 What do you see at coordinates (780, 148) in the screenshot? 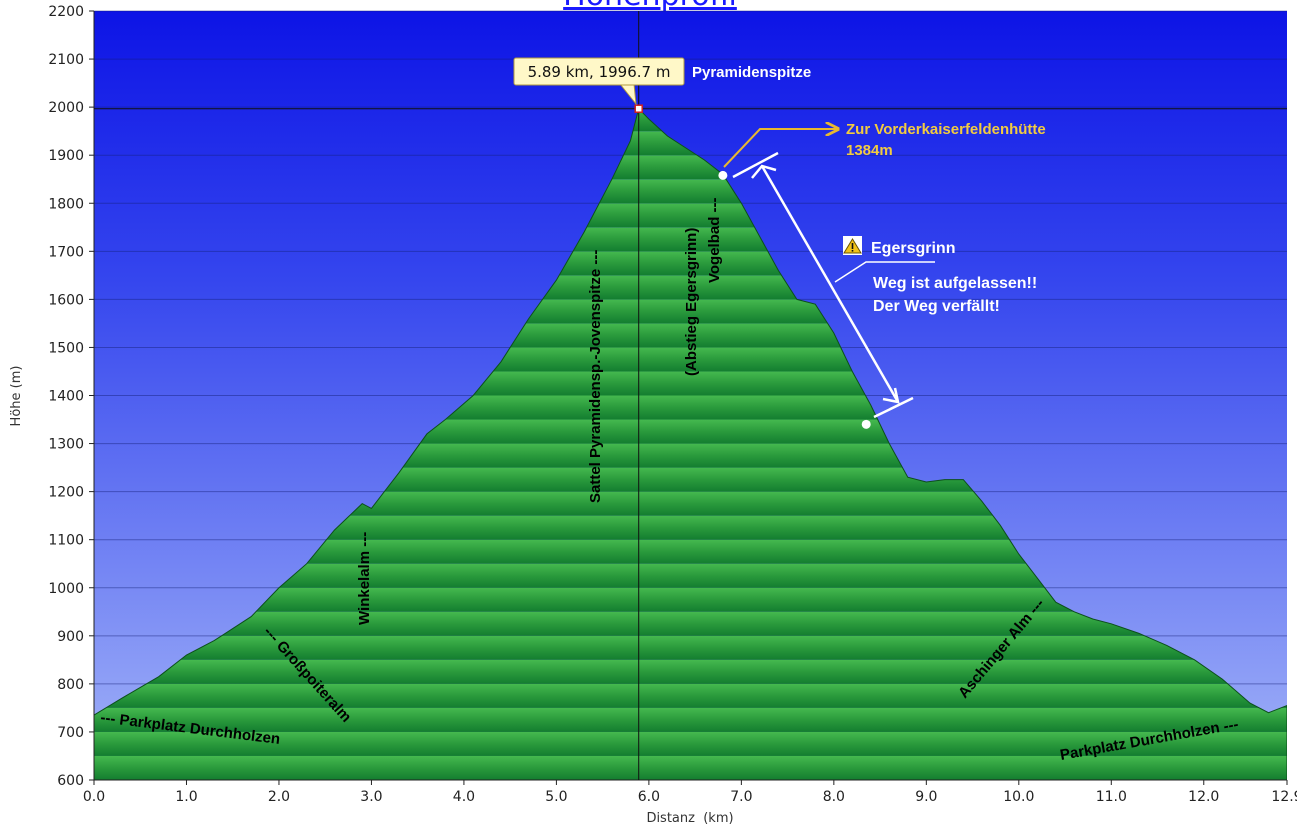
I see `hut-pointer-arrow` at bounding box center [780, 148].